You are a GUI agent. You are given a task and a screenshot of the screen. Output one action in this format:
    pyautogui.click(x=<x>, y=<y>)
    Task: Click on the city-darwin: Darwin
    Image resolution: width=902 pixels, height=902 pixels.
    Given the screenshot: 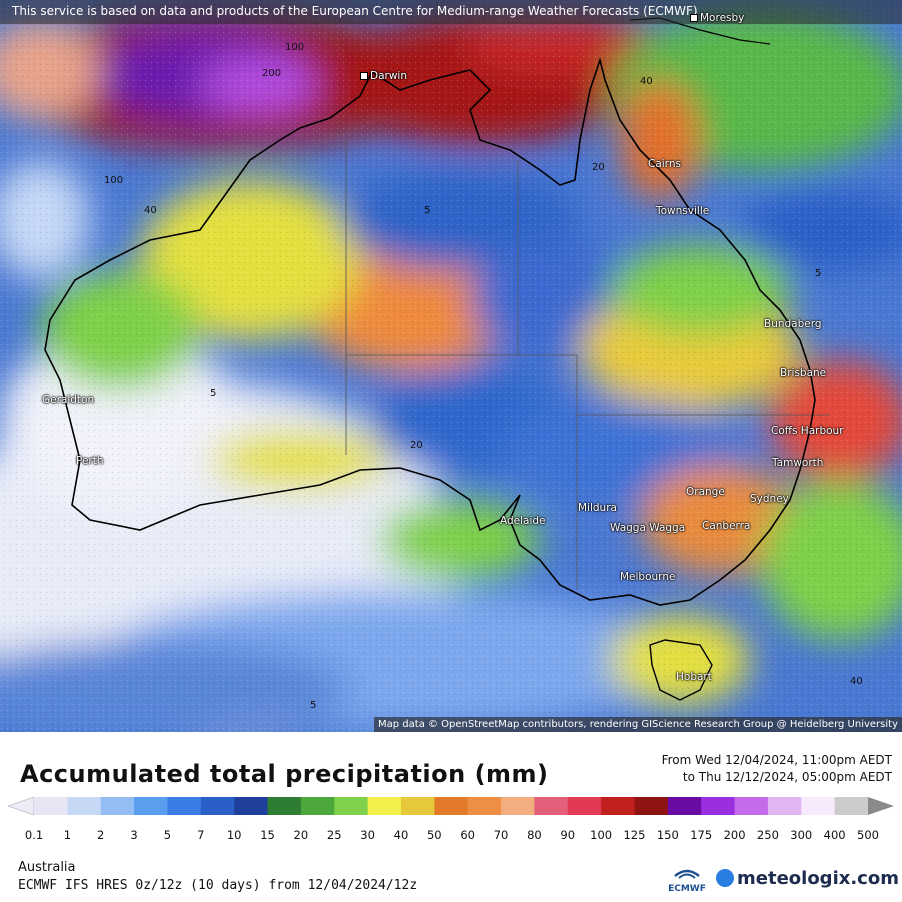 What is the action you would take?
    pyautogui.click(x=383, y=76)
    